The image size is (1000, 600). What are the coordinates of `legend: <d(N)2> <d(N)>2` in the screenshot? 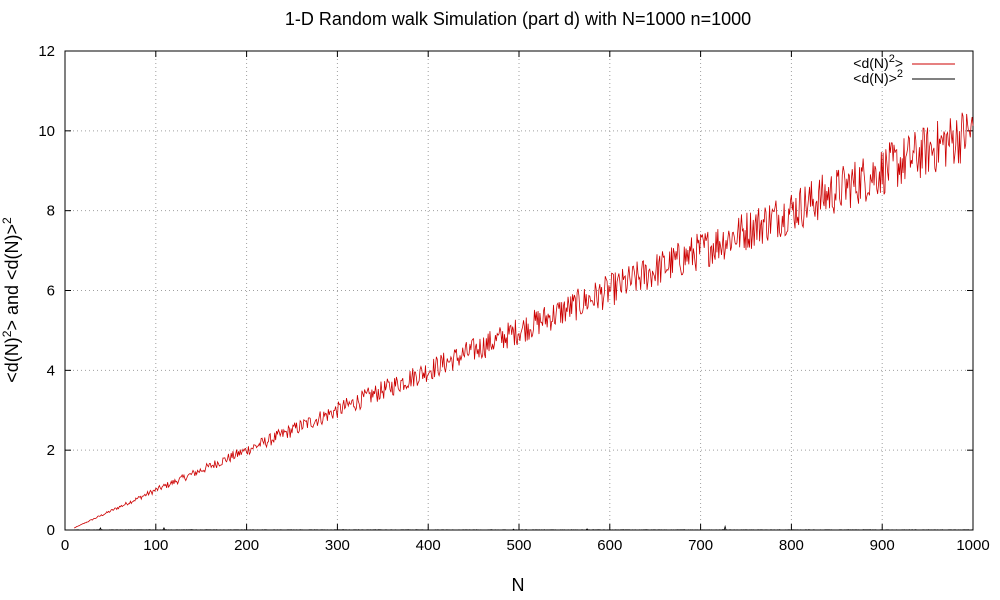 It's located at (904, 69).